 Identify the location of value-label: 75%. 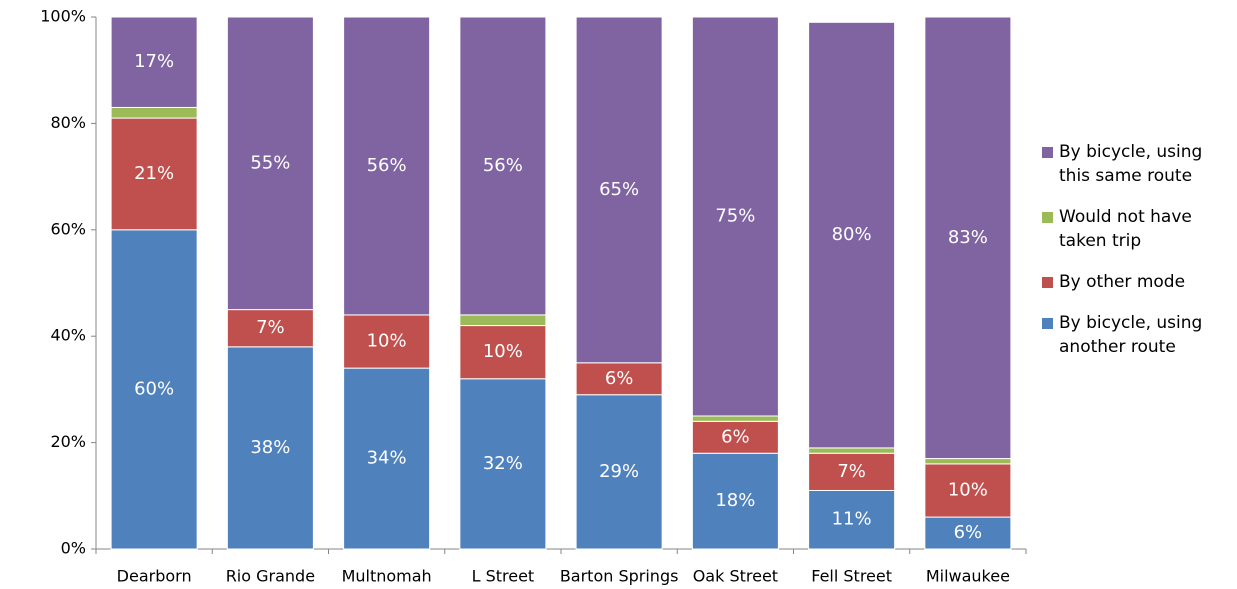
(735, 216).